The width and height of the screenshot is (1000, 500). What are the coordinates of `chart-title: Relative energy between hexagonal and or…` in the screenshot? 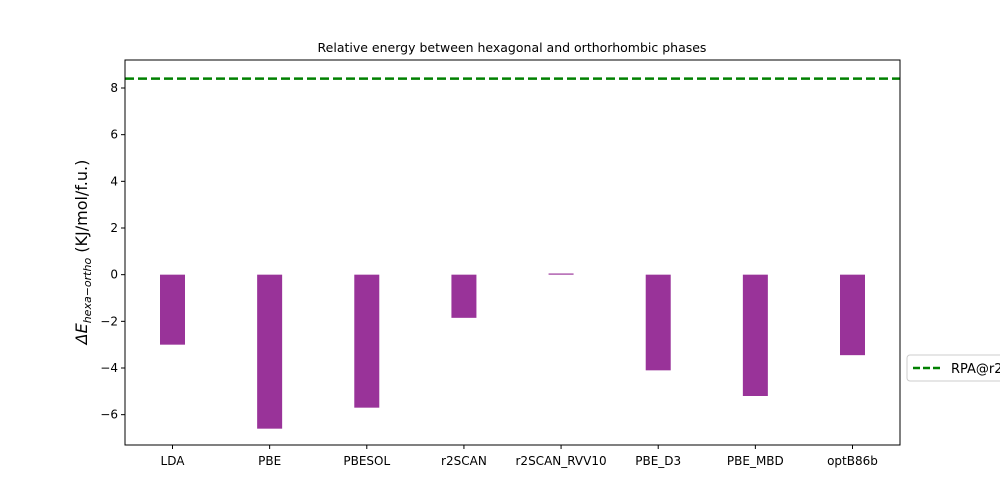 It's located at (512, 47).